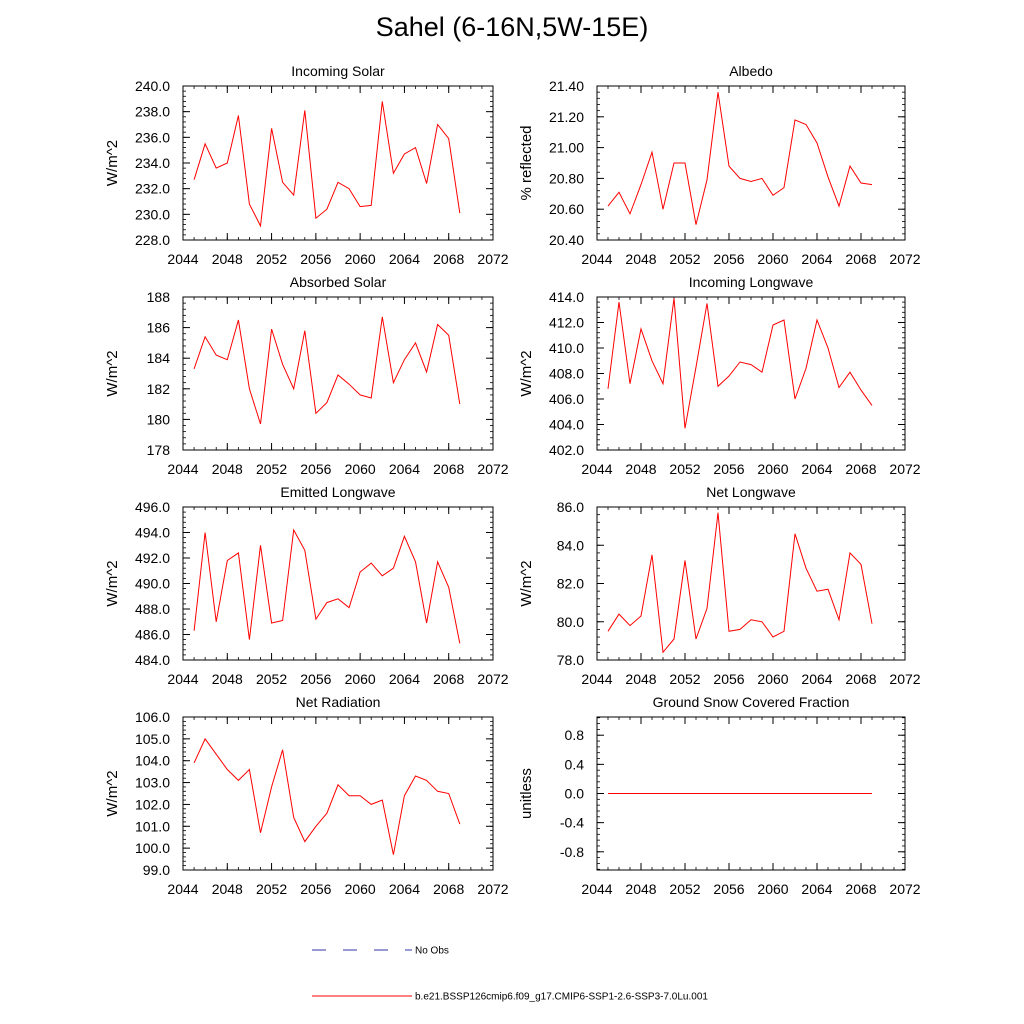 This screenshot has width=1024, height=1024. I want to click on panel-title: Absorbed Solar, so click(338, 282).